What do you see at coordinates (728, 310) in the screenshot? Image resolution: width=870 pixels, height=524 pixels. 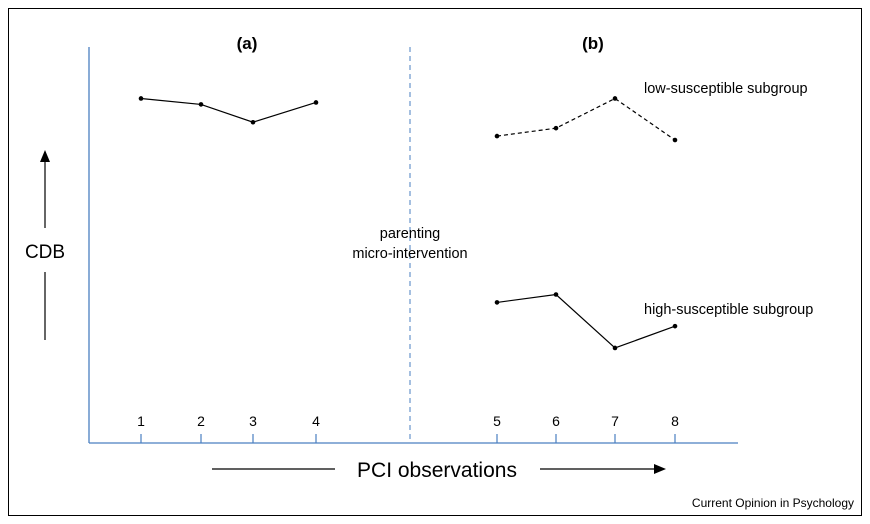 I see `high-subgroup-label: high-susceptible subgroup` at bounding box center [728, 310].